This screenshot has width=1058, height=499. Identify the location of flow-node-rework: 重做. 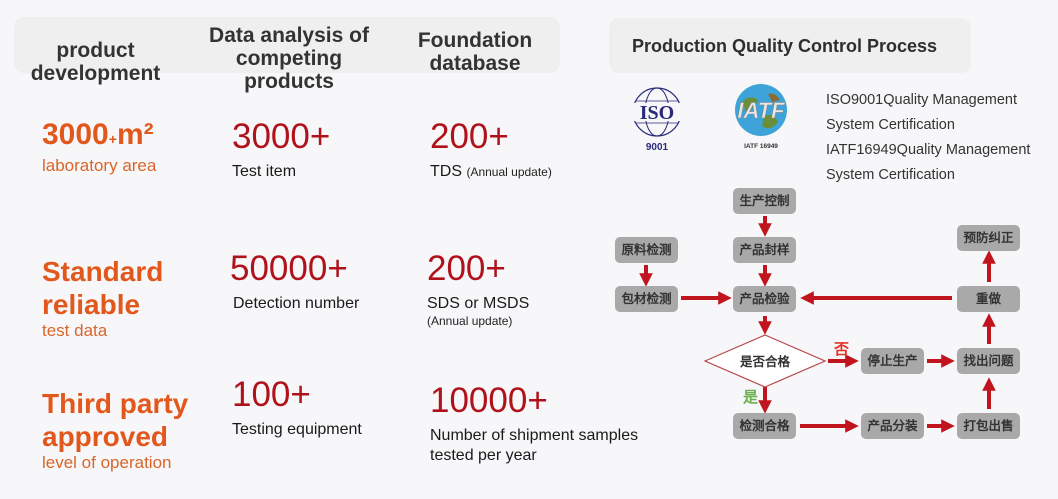
(988, 299).